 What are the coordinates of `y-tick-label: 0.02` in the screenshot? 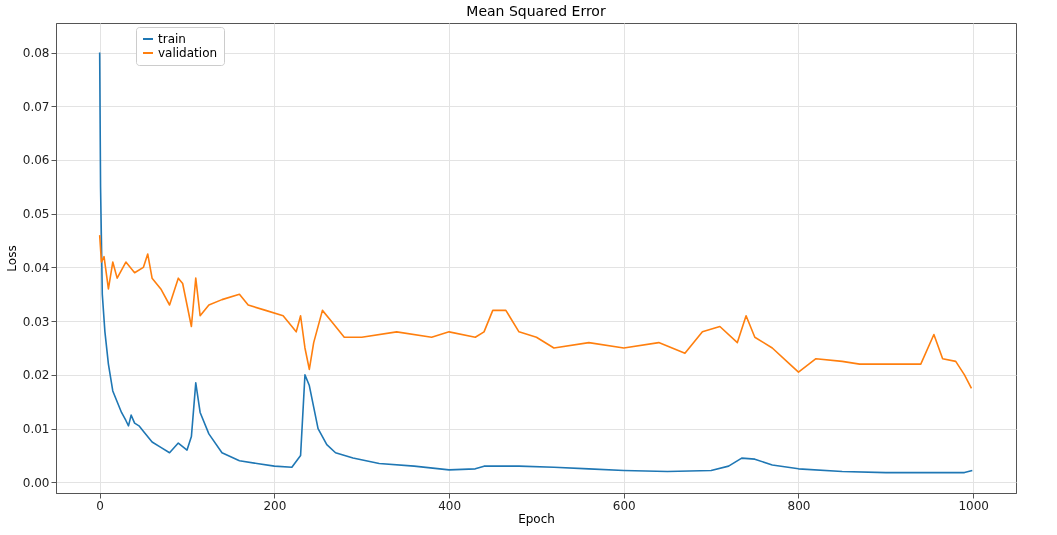 It's located at (36, 375).